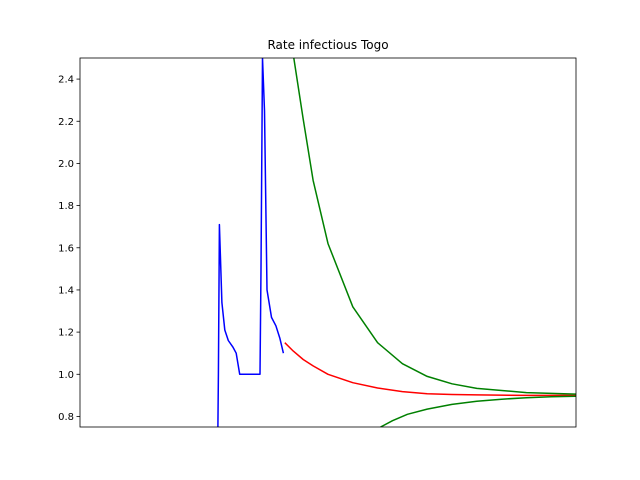  What do you see at coordinates (66, 333) in the screenshot?
I see `y-tick-label: 1.2` at bounding box center [66, 333].